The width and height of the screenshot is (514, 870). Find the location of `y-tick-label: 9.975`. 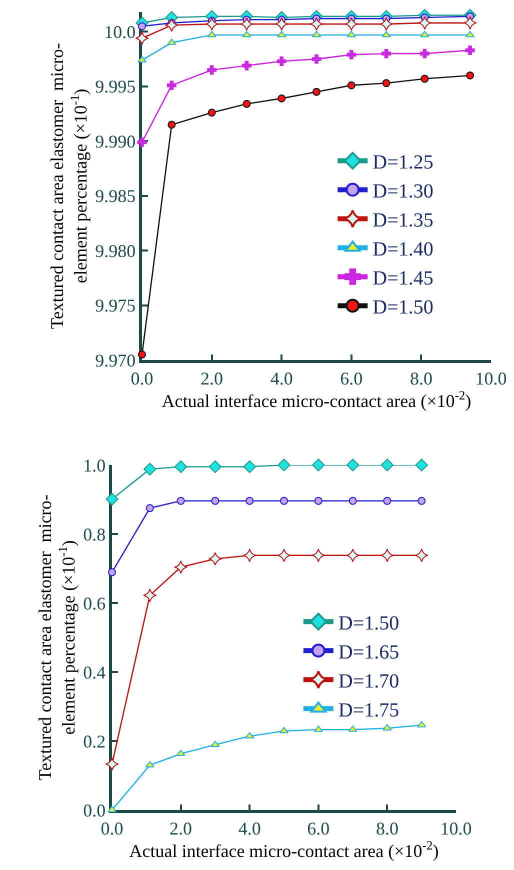

y-tick-label: 9.975 is located at coordinates (115, 306).